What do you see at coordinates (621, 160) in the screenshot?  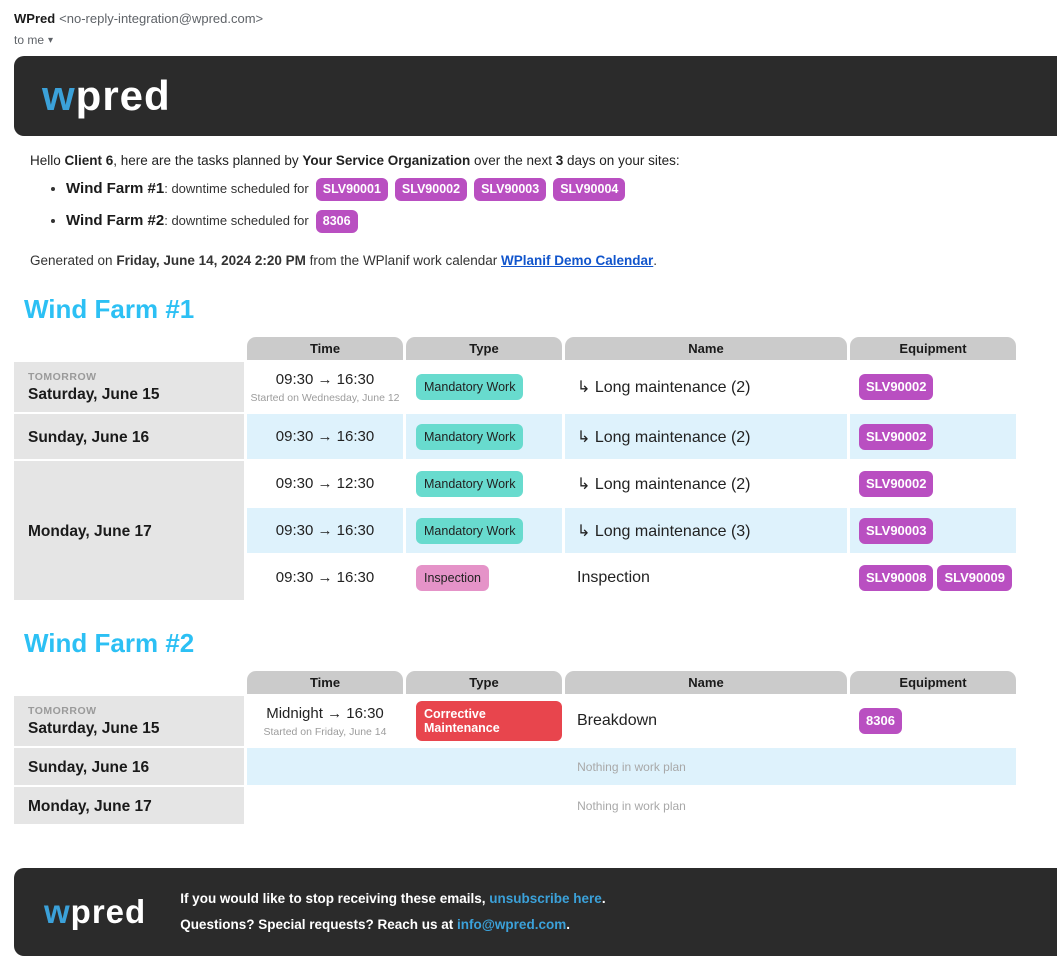 I see `greeting-suffix: days on your sites:` at bounding box center [621, 160].